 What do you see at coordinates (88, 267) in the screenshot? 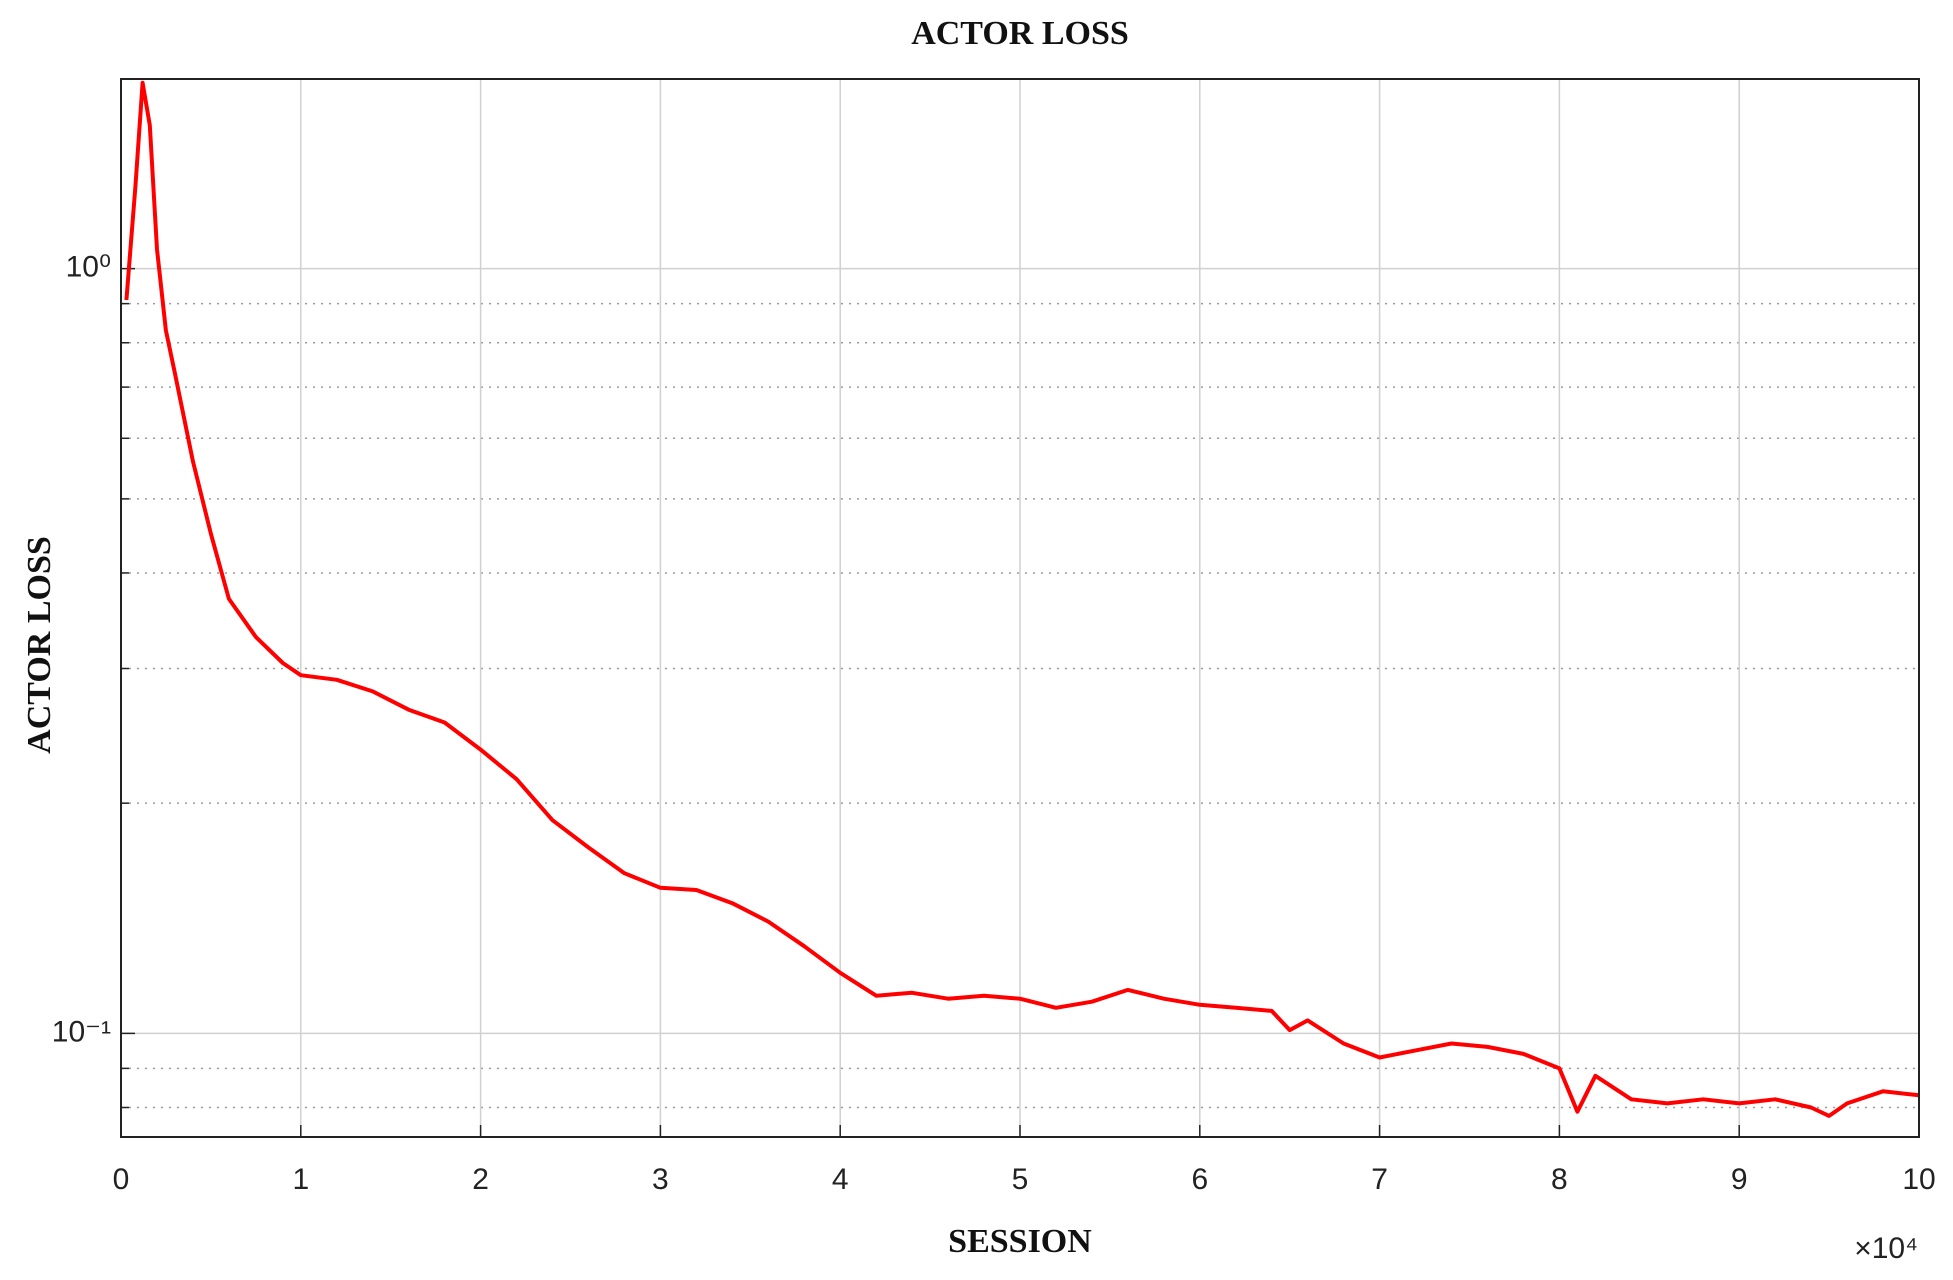
I see `y-tick-label: 10⁰` at bounding box center [88, 267].